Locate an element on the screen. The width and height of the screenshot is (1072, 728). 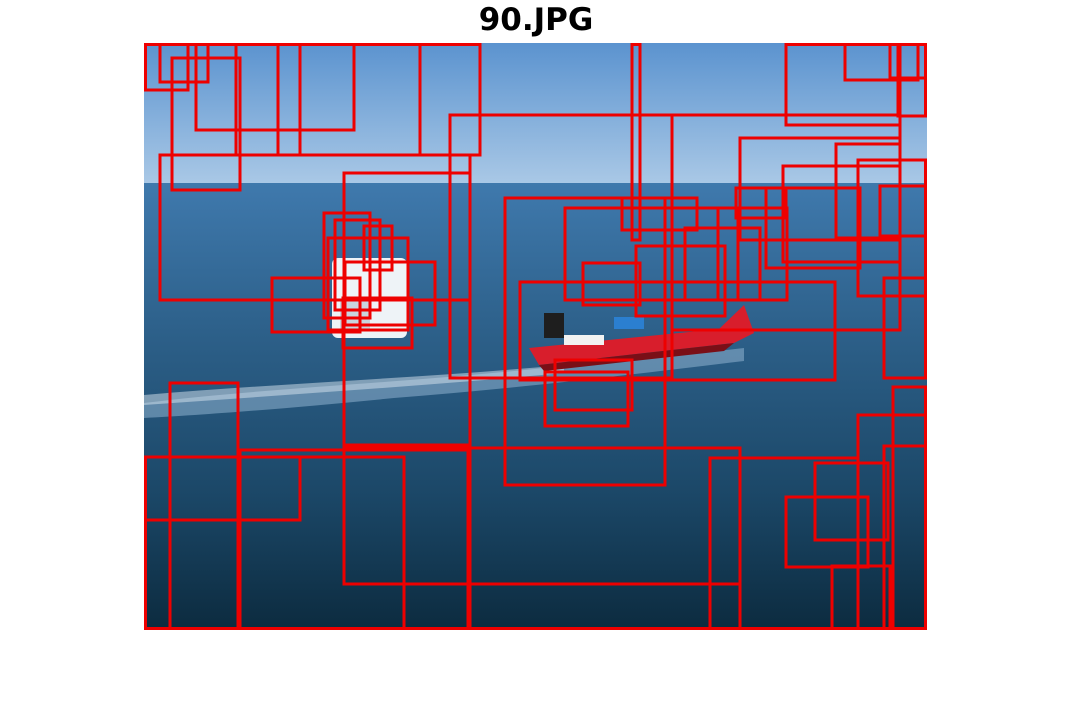
figure-title: 90.JPG is located at coordinates (536, 20).